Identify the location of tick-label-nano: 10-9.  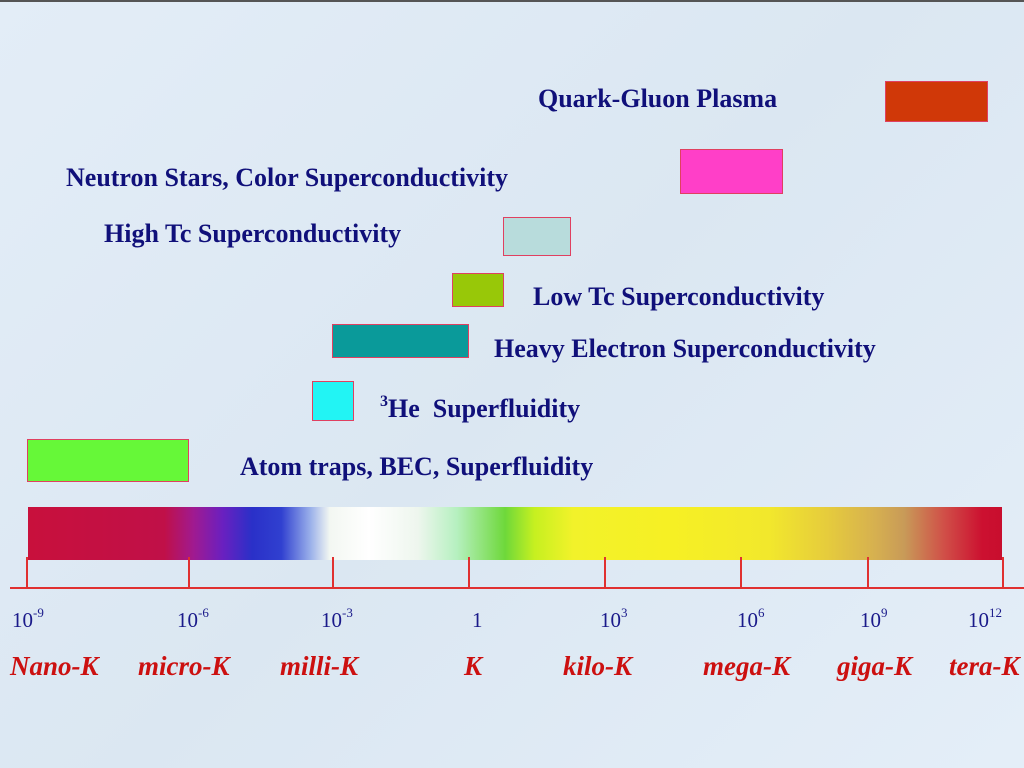
(28, 619).